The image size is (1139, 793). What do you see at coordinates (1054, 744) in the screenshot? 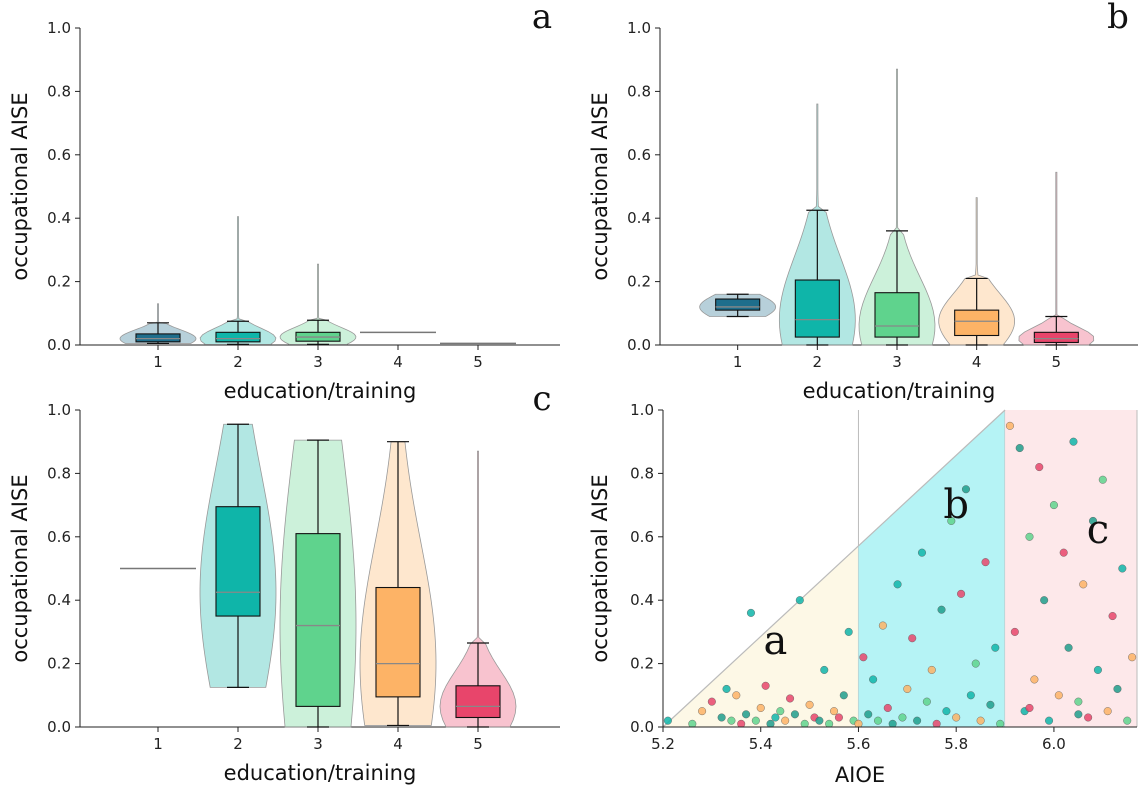
I see `x-tick-label: 6.0` at bounding box center [1054, 744].